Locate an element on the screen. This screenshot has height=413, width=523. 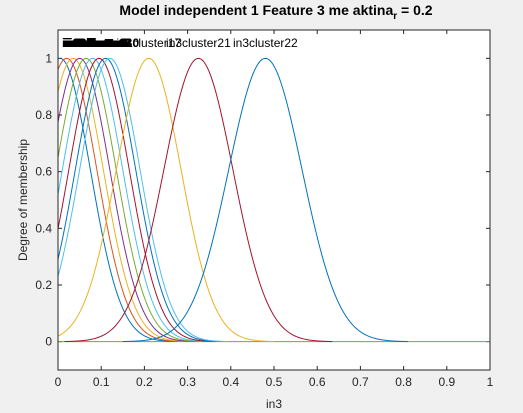
curve-label-in3cluster10: in3cluster10 is located at coordinates (104, 43).